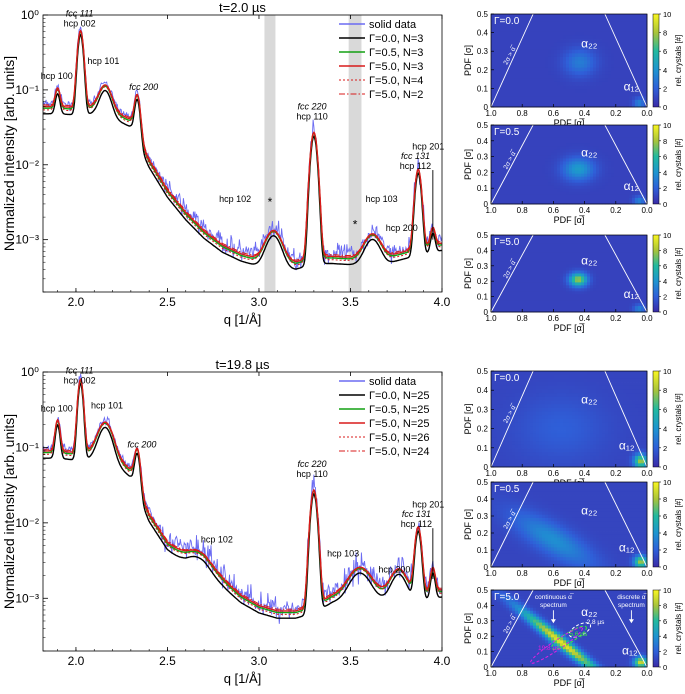 This screenshot has width=685, height=694. I want to click on y-tick-label: 0.5, so click(483, 125).